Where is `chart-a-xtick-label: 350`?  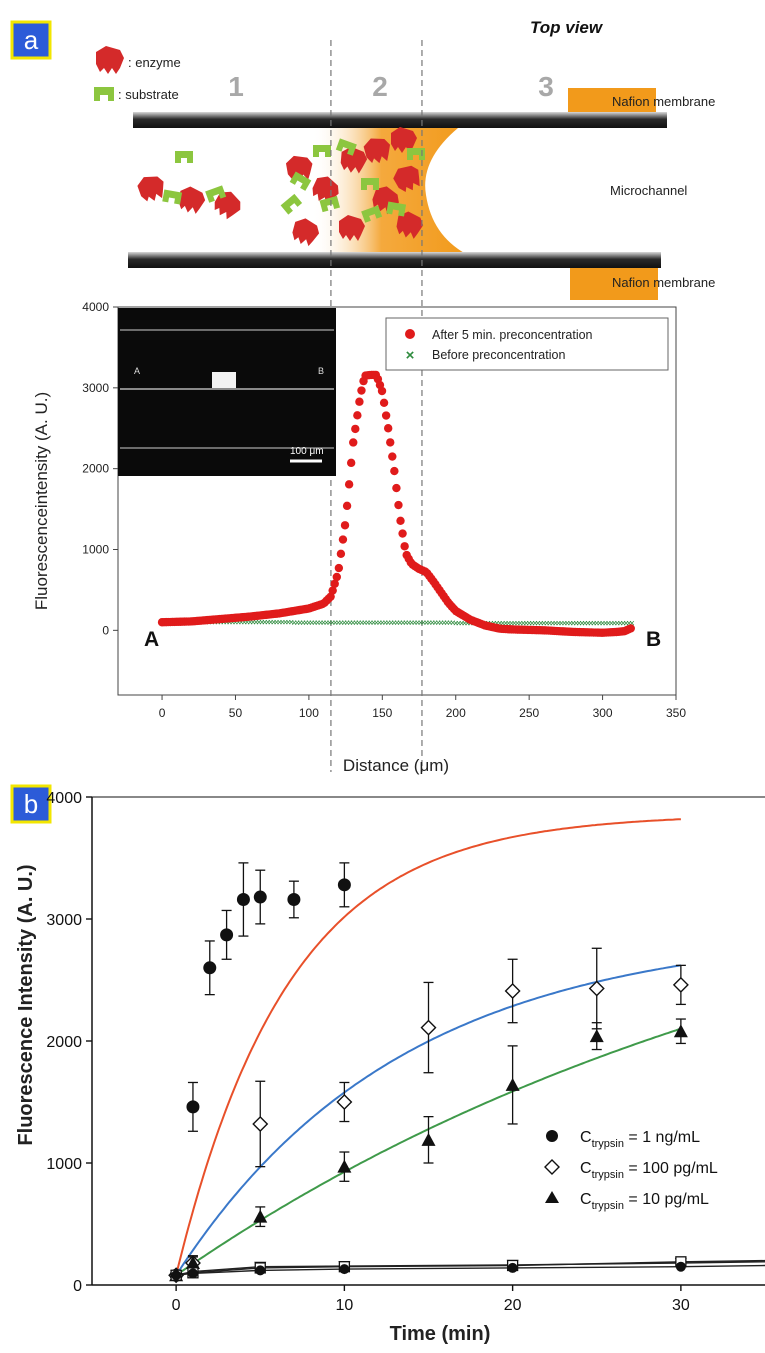 chart-a-xtick-label: 350 is located at coordinates (676, 713).